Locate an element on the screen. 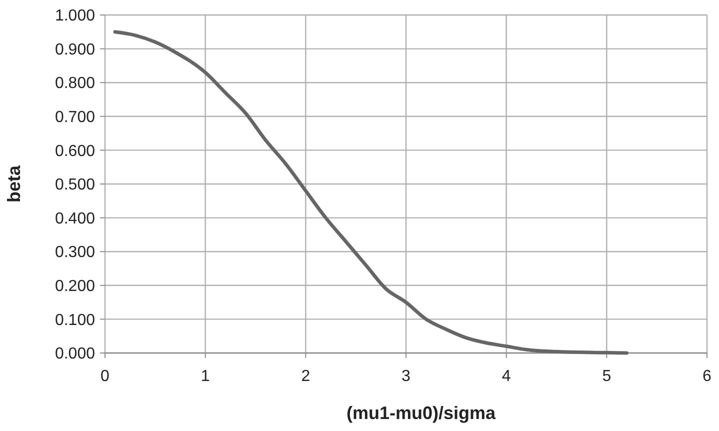 The image size is (719, 431). y-tick-label: 0.100 is located at coordinates (75, 320).